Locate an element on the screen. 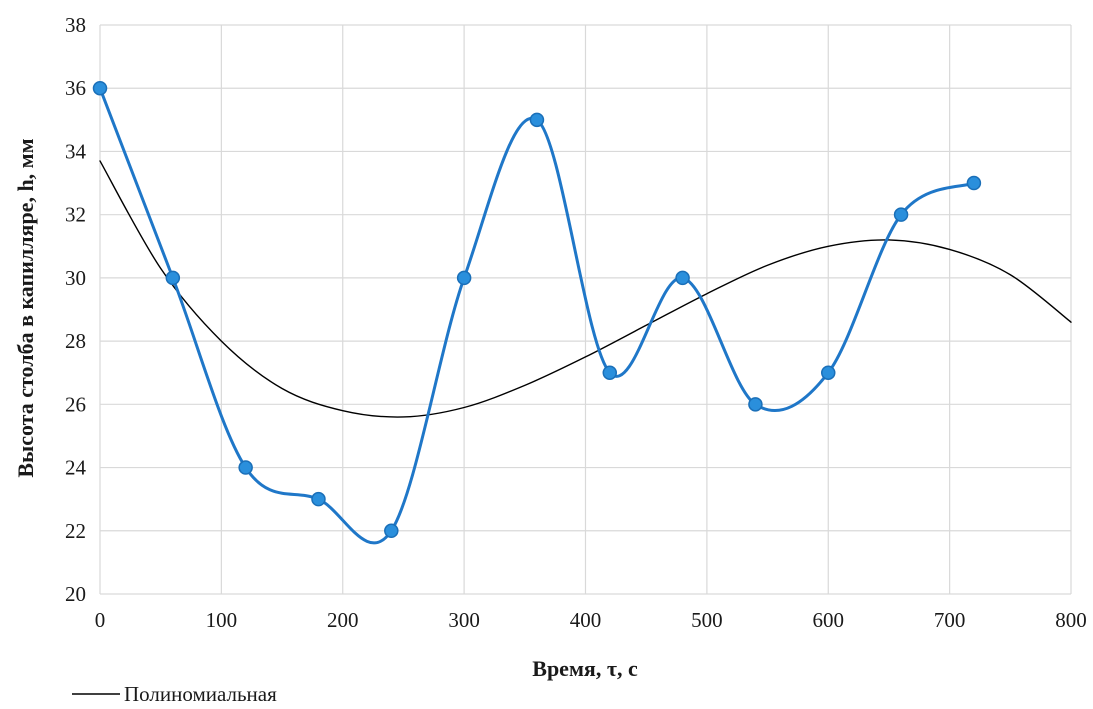  y-tick-label: 34 is located at coordinates (76, 151).